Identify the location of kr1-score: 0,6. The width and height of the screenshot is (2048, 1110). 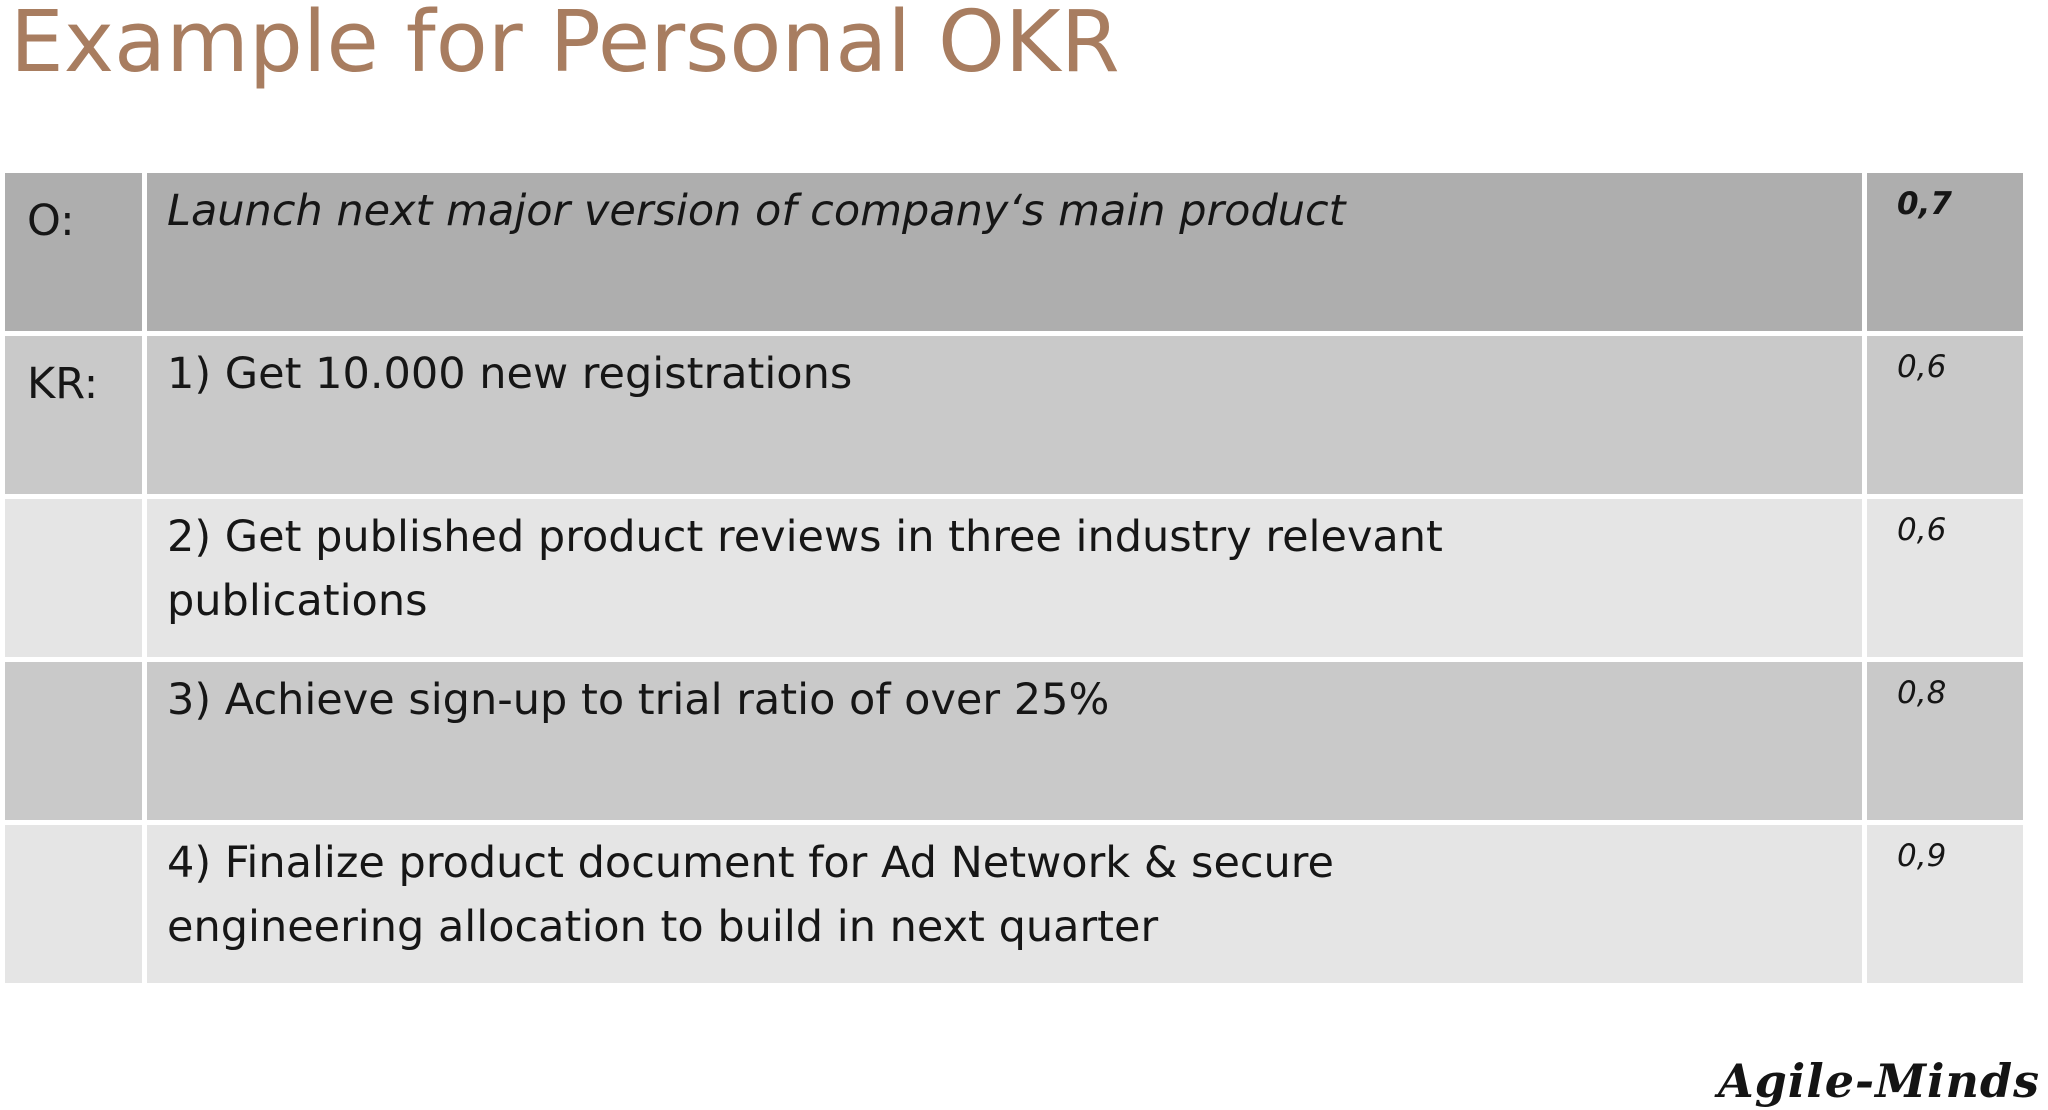
(1945, 415).